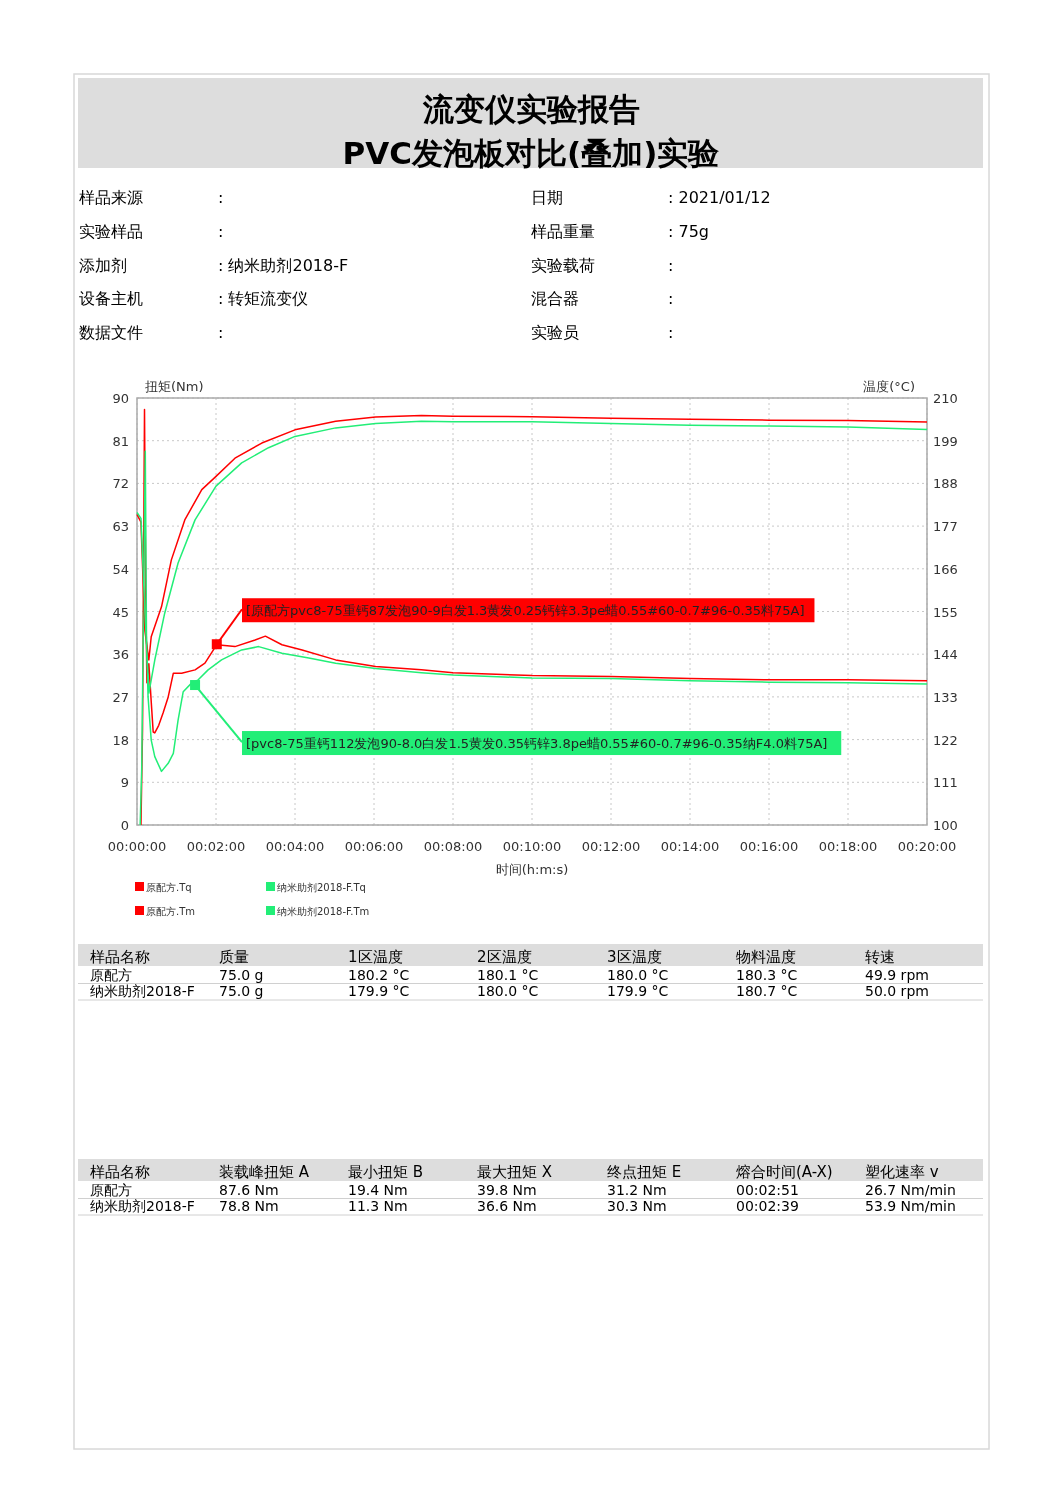  Describe the element at coordinates (120, 740) in the screenshot. I see `y-tick-label: 18` at that location.